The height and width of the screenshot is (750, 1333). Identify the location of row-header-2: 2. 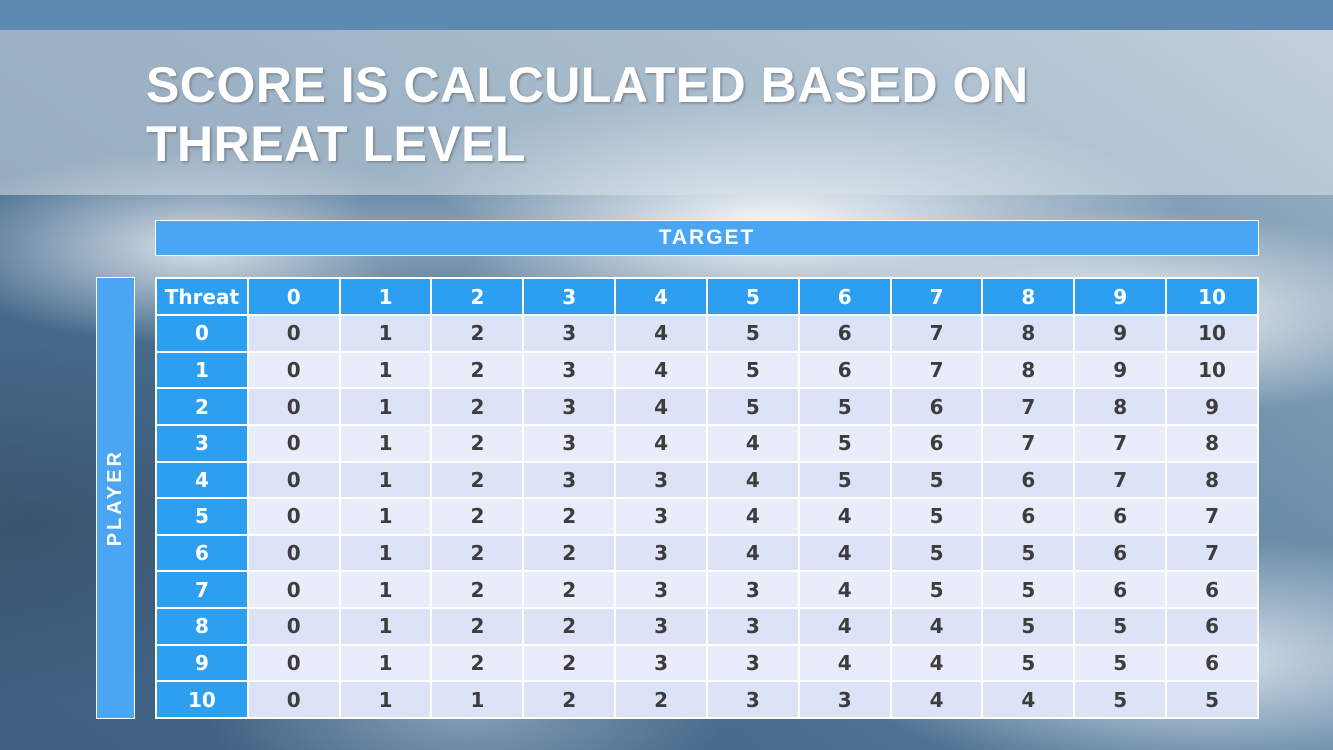
(202, 407).